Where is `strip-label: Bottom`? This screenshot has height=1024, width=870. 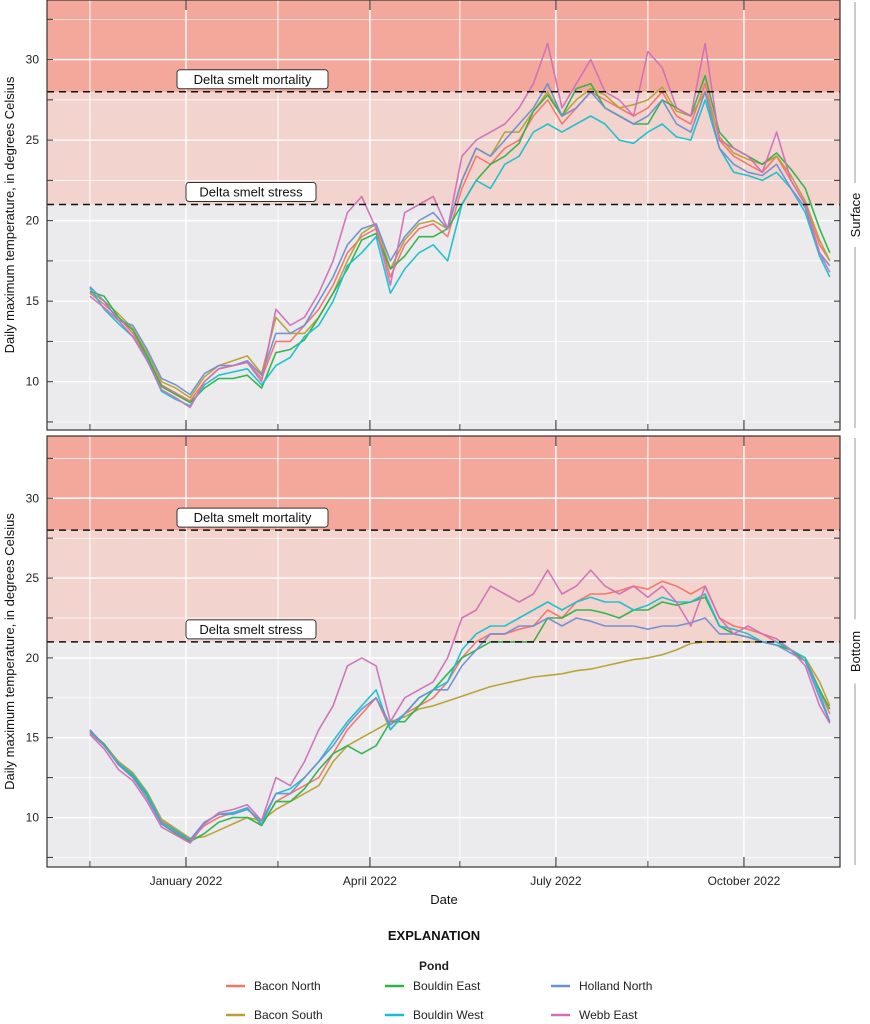
strip-label: Bottom is located at coordinates (855, 651).